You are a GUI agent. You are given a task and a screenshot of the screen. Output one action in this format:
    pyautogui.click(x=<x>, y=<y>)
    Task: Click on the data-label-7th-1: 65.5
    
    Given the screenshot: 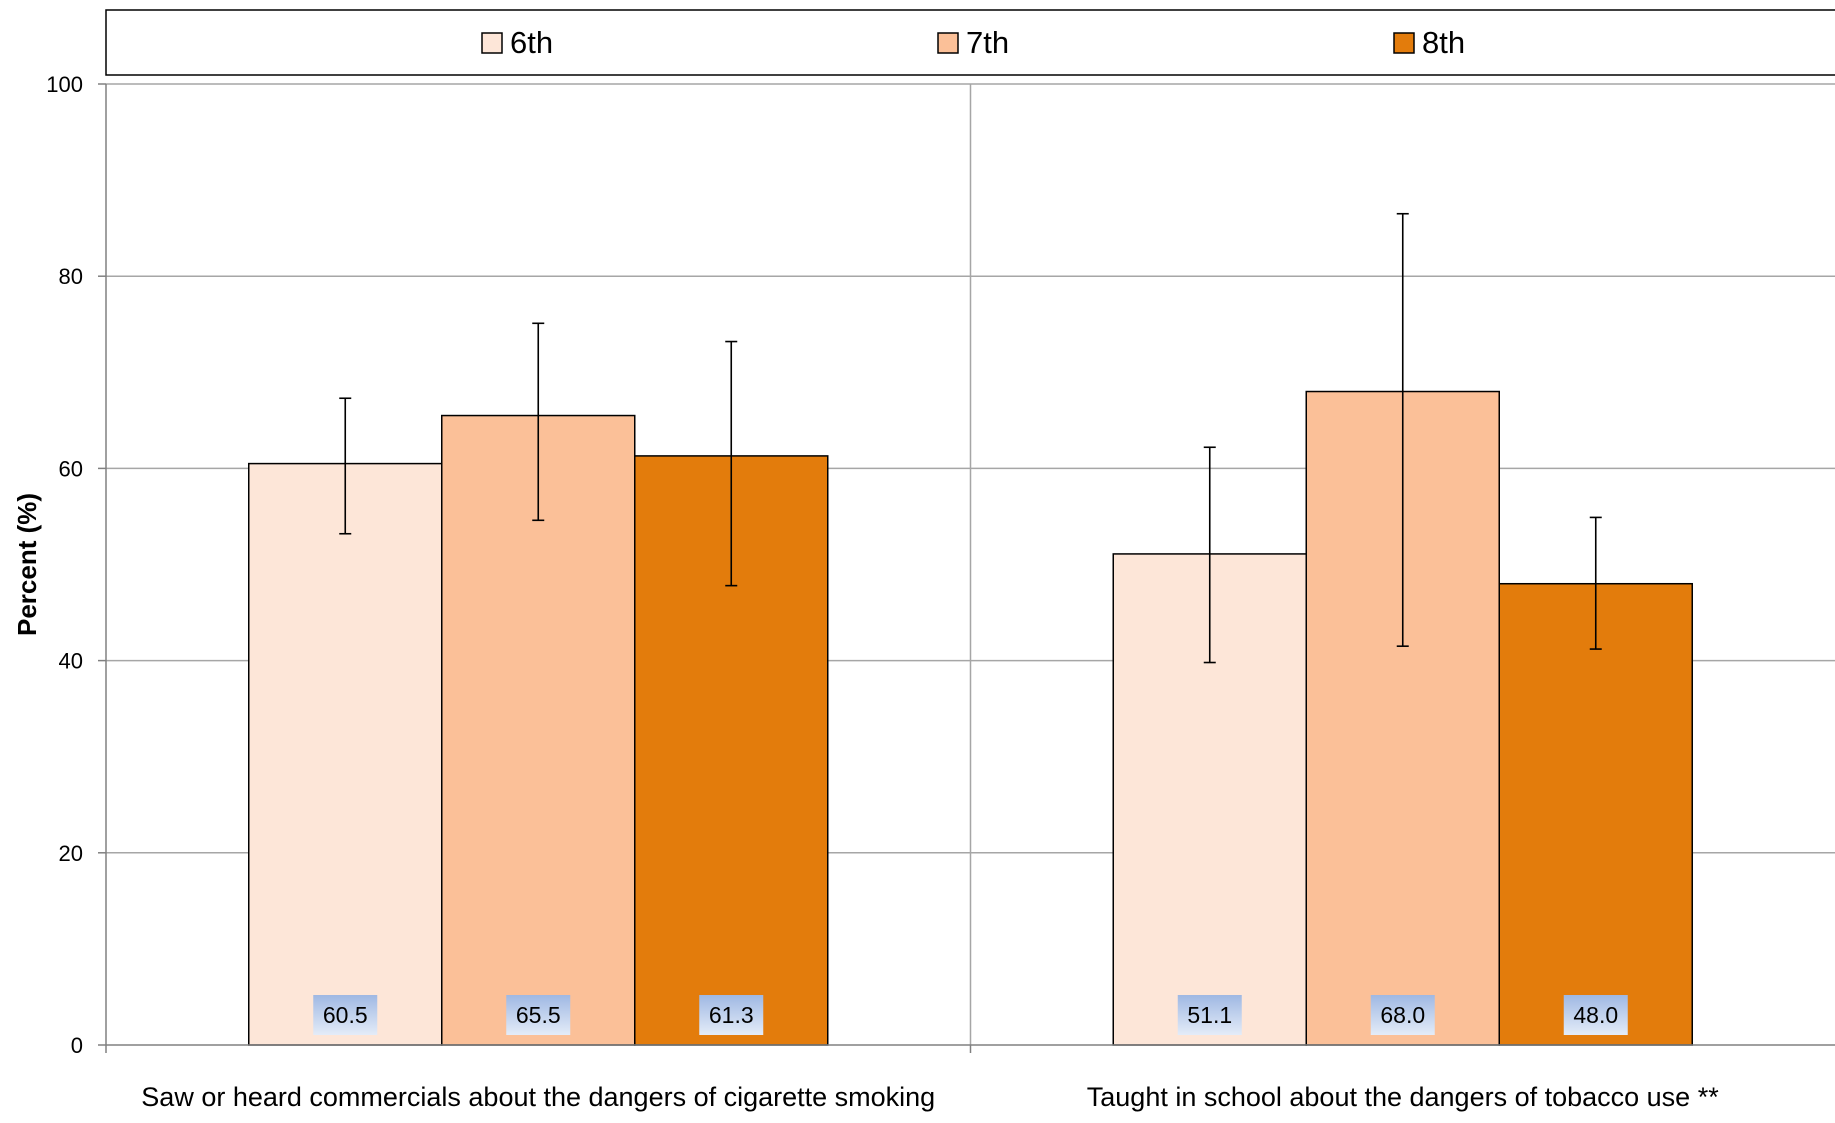 What is the action you would take?
    pyautogui.click(x=538, y=1015)
    